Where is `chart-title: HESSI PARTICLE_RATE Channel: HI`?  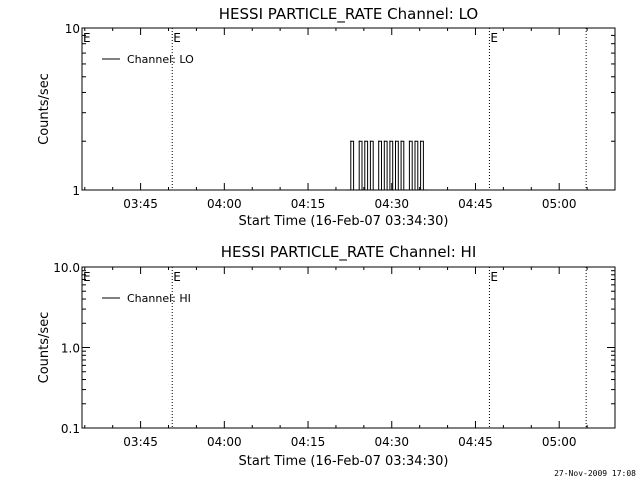
chart-title: HESSI PARTICLE_RATE Channel: HI is located at coordinates (349, 252).